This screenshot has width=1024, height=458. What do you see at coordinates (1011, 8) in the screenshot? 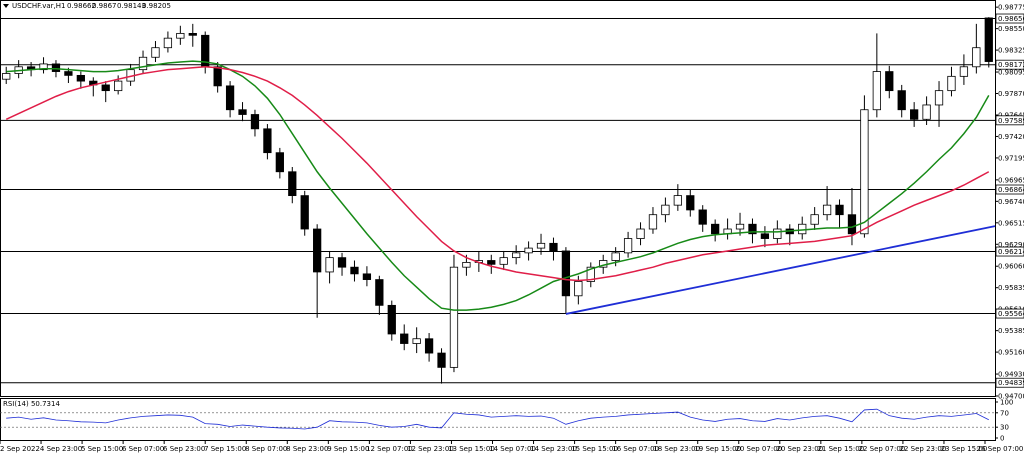
I see `y-tick-label: 0.98775` at bounding box center [1011, 8].